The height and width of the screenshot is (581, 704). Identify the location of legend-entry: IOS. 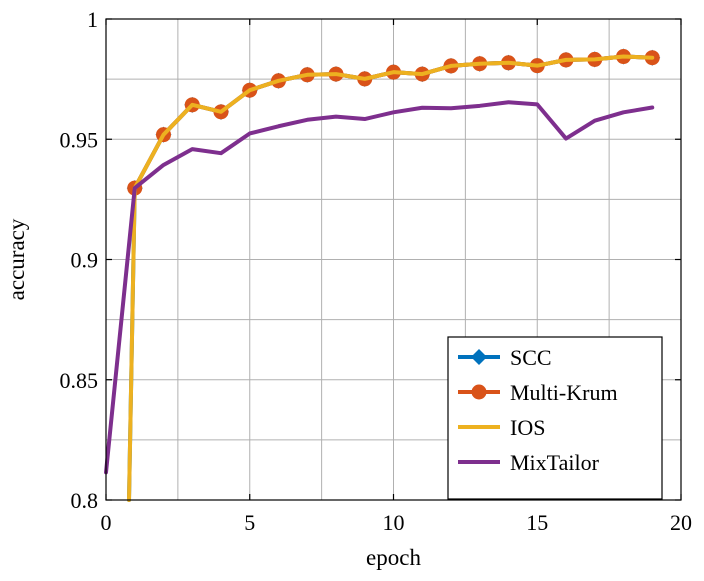
(501, 427).